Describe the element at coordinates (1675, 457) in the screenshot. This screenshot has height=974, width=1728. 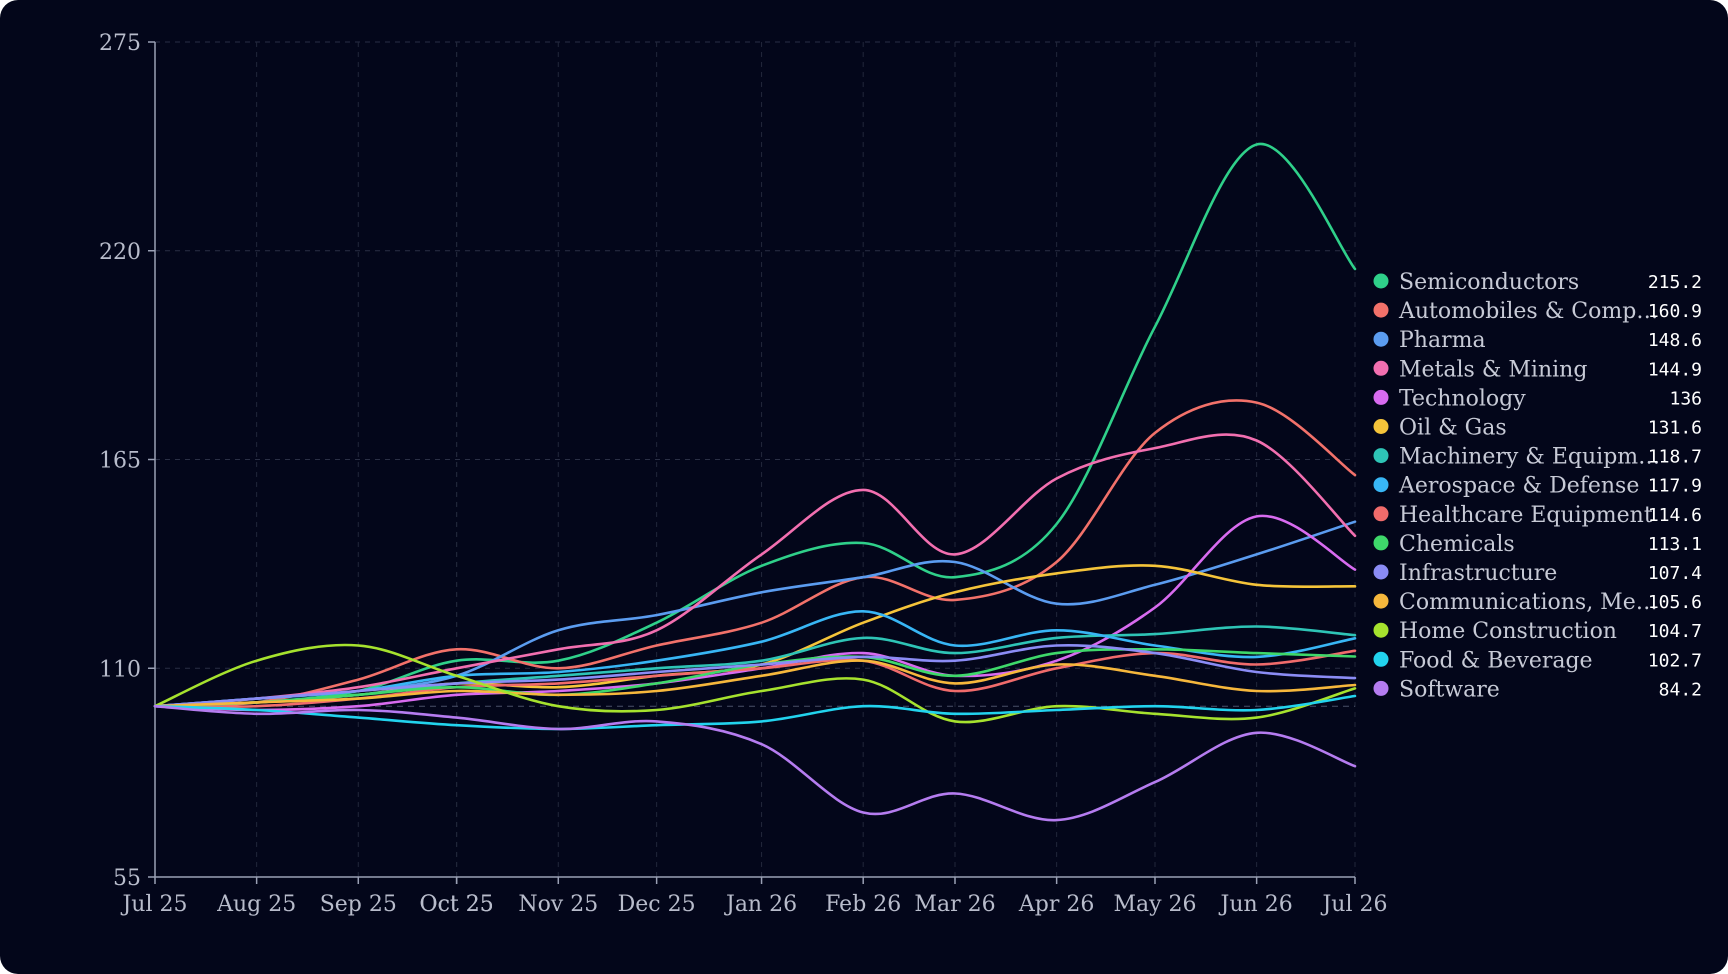
I see `legend-value: 118.7` at that location.